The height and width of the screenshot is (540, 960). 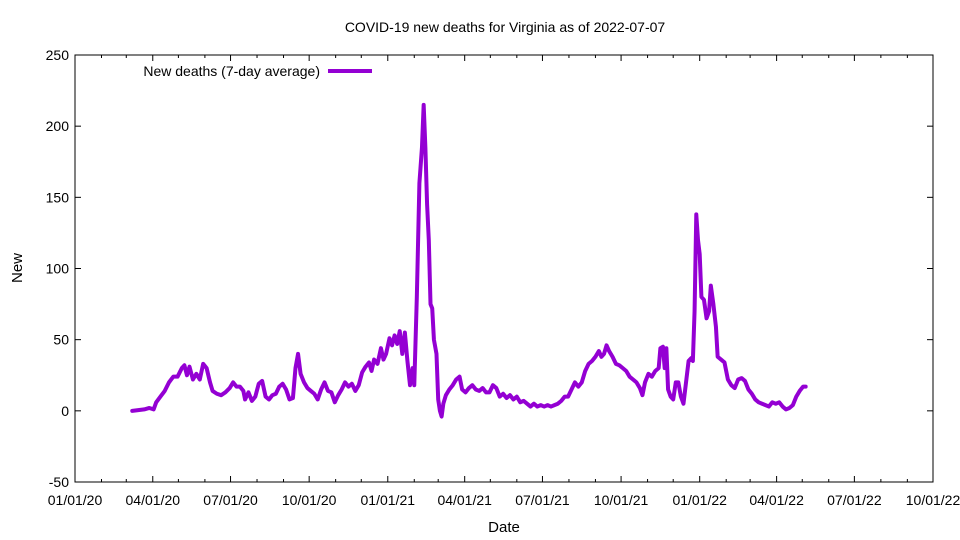 What do you see at coordinates (231, 71) in the screenshot?
I see `legend-label: New deaths (7-day average)` at bounding box center [231, 71].